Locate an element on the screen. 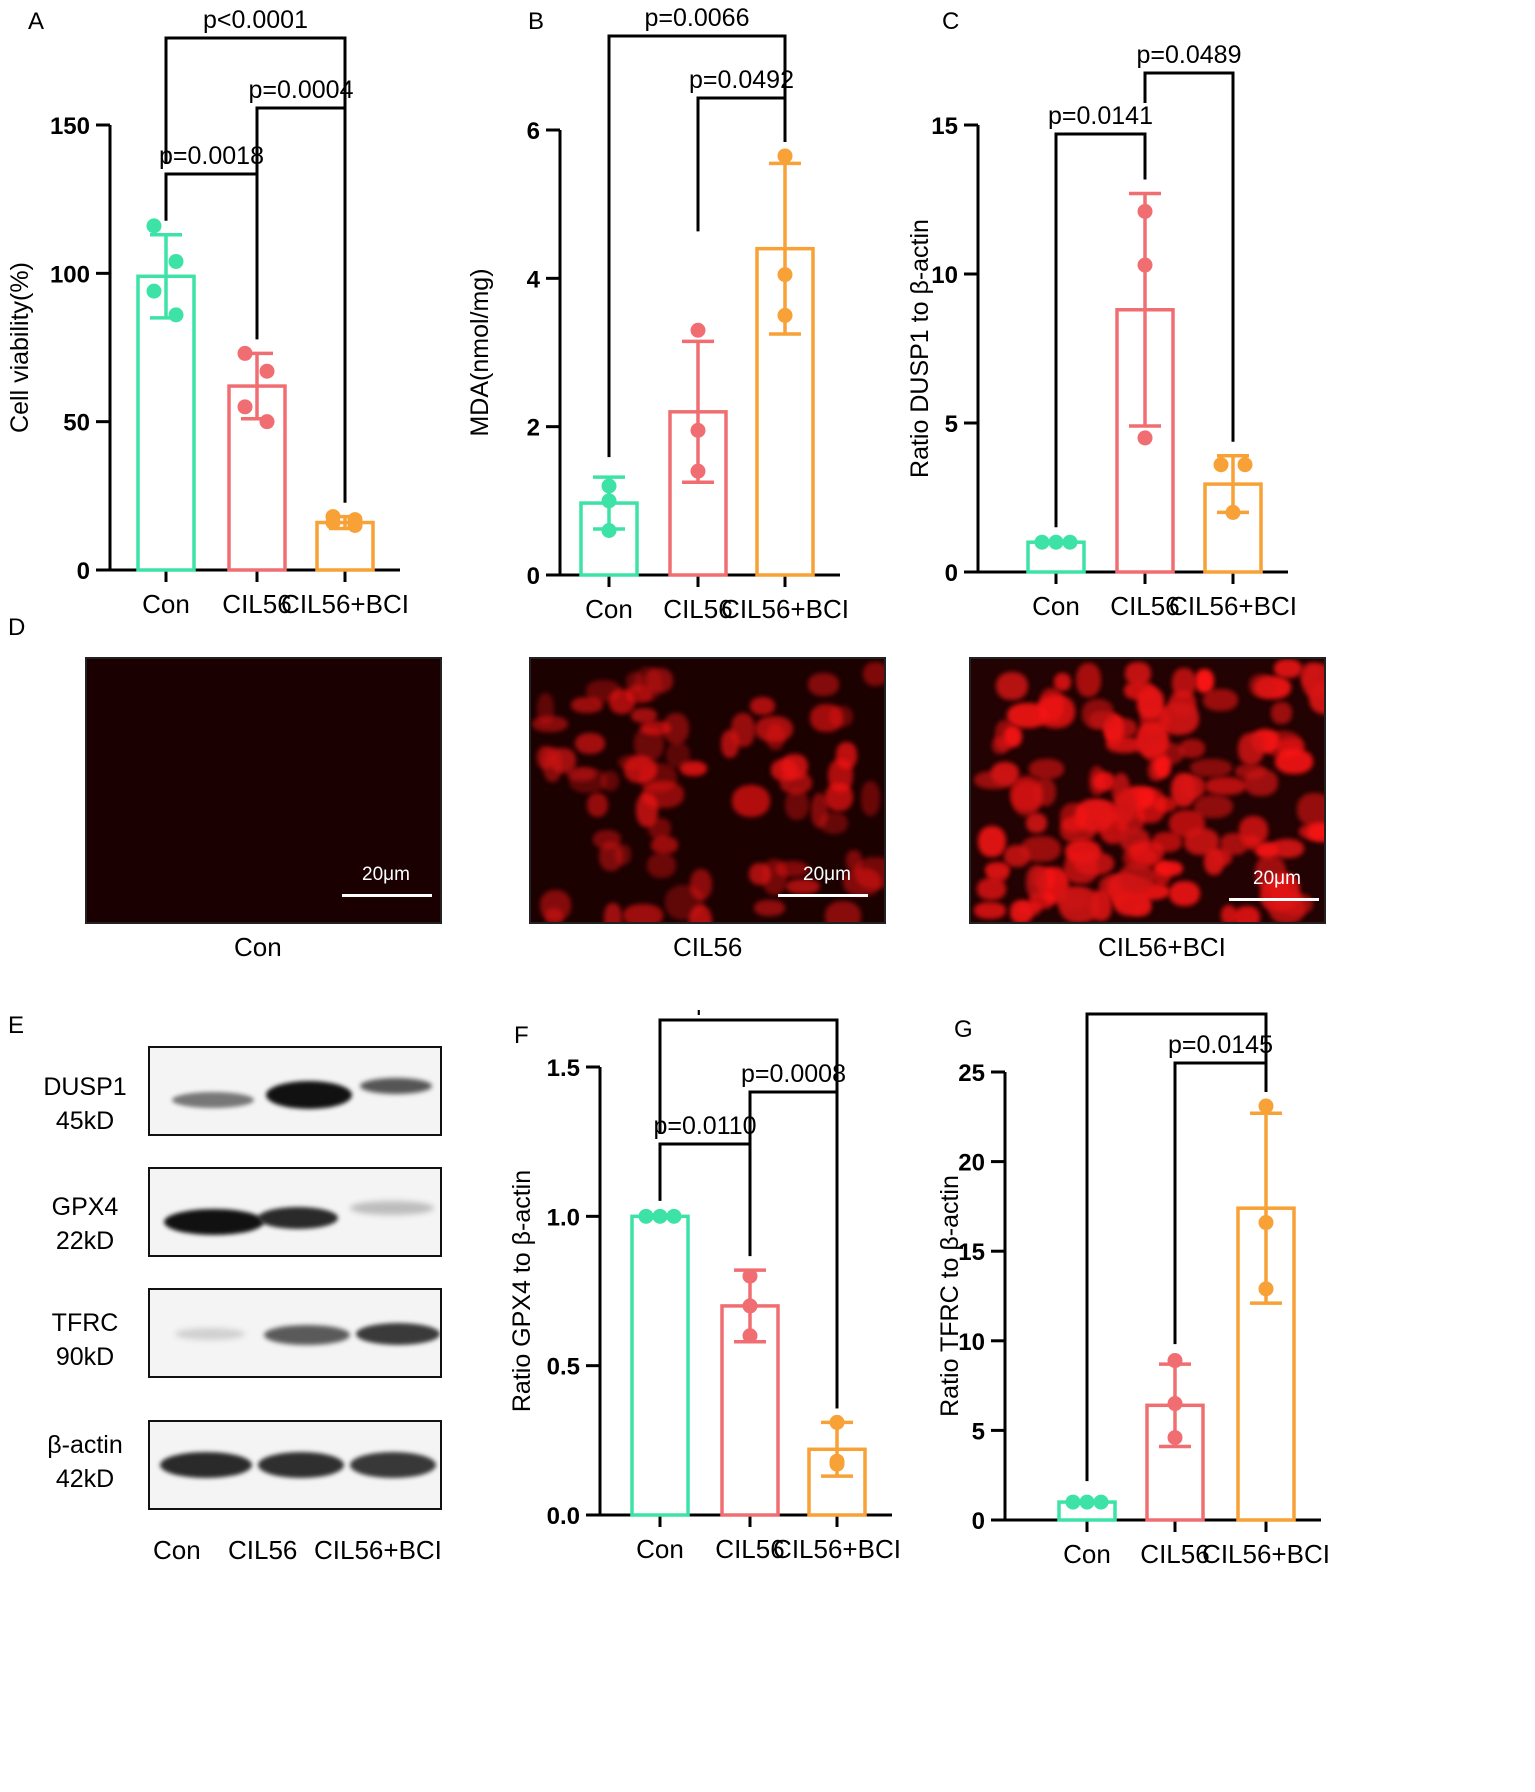 This screenshot has height=1792, width=1535. y-tick-label: 2 is located at coordinates (533, 428).